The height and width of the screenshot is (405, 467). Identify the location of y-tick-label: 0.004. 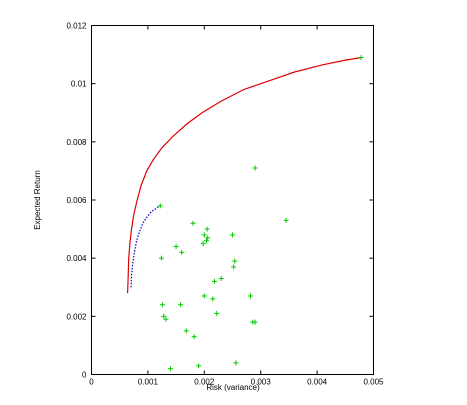
(76, 258).